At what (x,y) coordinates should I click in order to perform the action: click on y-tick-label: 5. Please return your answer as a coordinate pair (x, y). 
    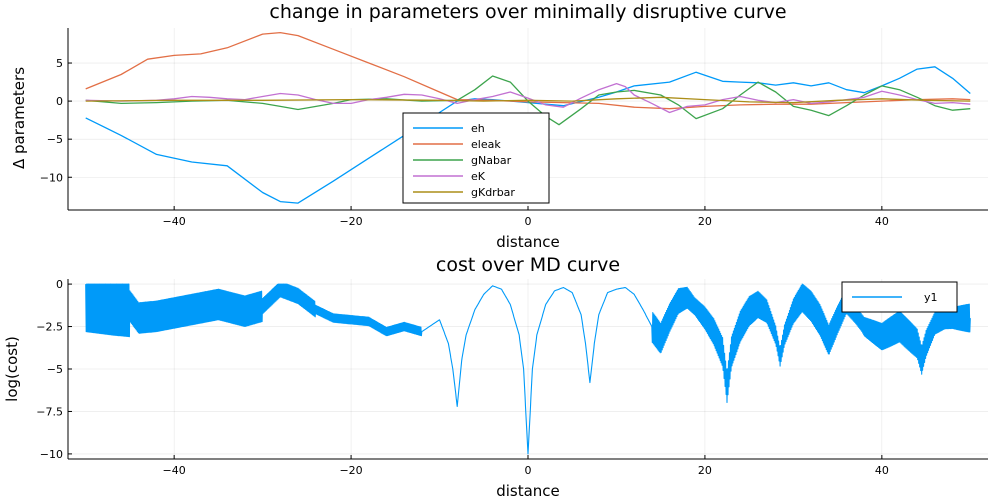
    Looking at the image, I should click on (59, 63).